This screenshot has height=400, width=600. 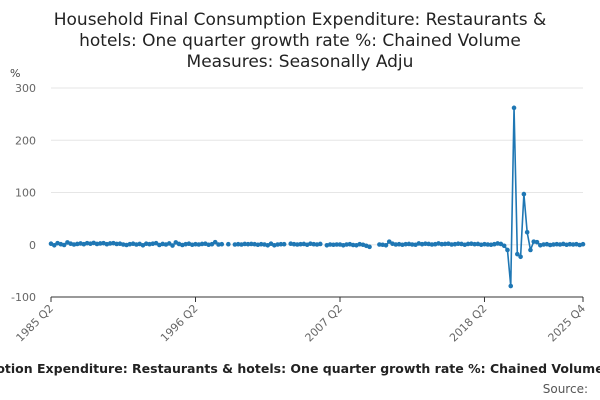 I want to click on y-tick-label: -100, so click(x=23, y=297).